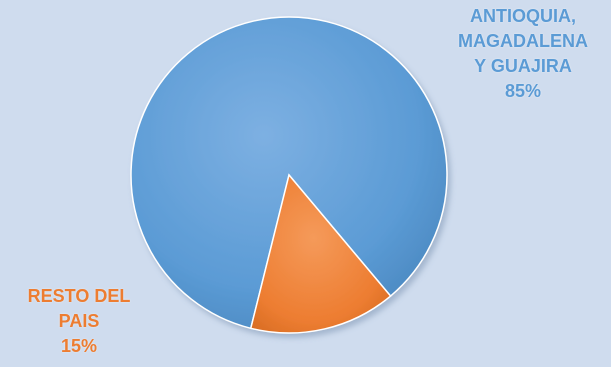 The image size is (611, 367). I want to click on slice-label-line: PAIS, so click(79, 321).